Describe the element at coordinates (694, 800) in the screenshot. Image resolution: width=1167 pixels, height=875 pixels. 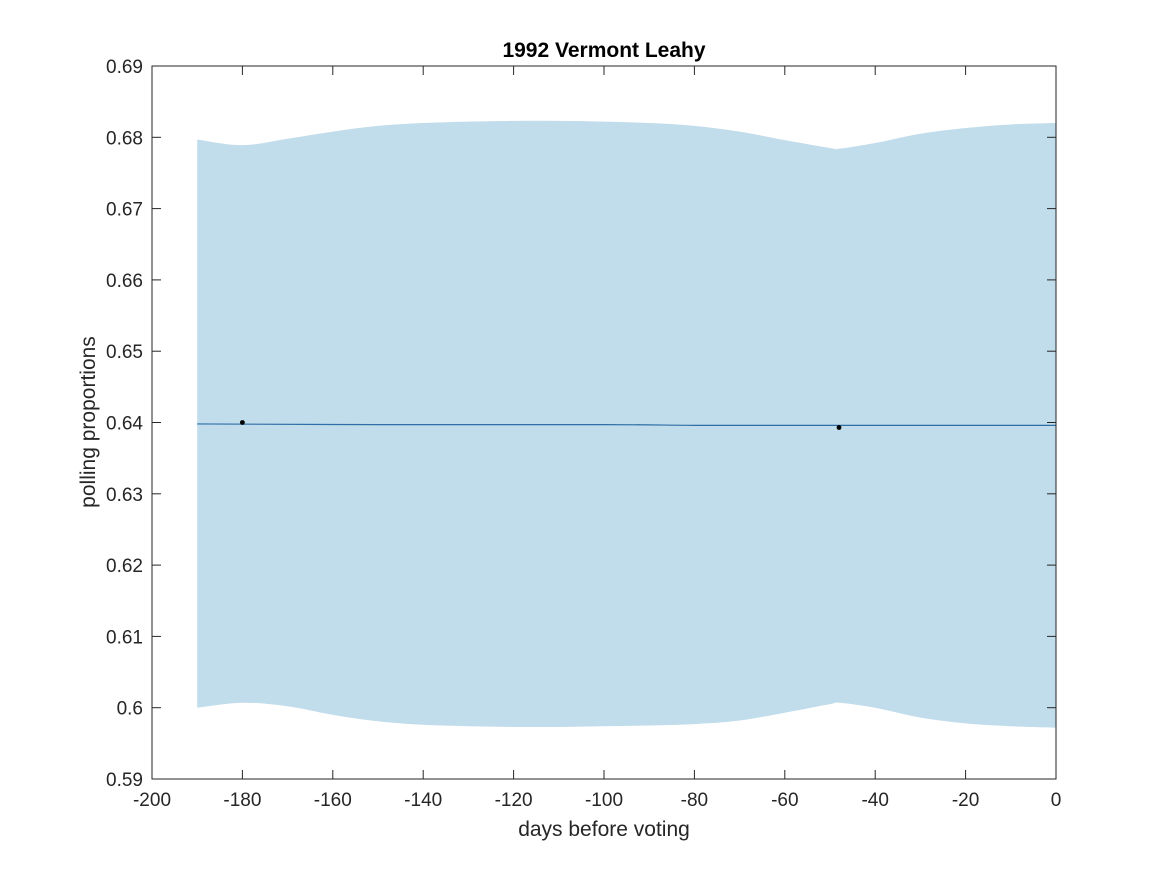
I see `x-tick-label: -80` at that location.